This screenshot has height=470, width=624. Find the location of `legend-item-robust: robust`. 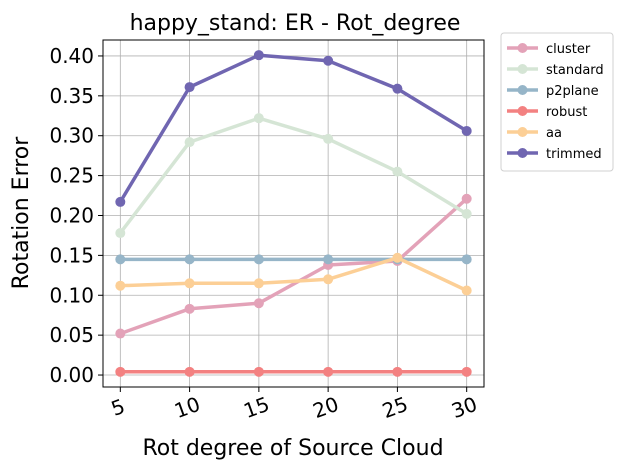

legend-item-robust: robust is located at coordinates (547, 112).